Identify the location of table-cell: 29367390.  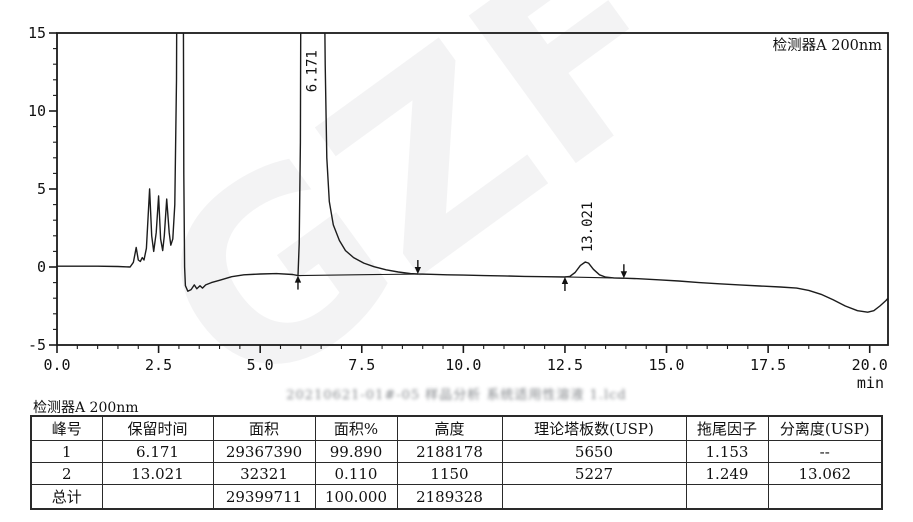
(264, 451).